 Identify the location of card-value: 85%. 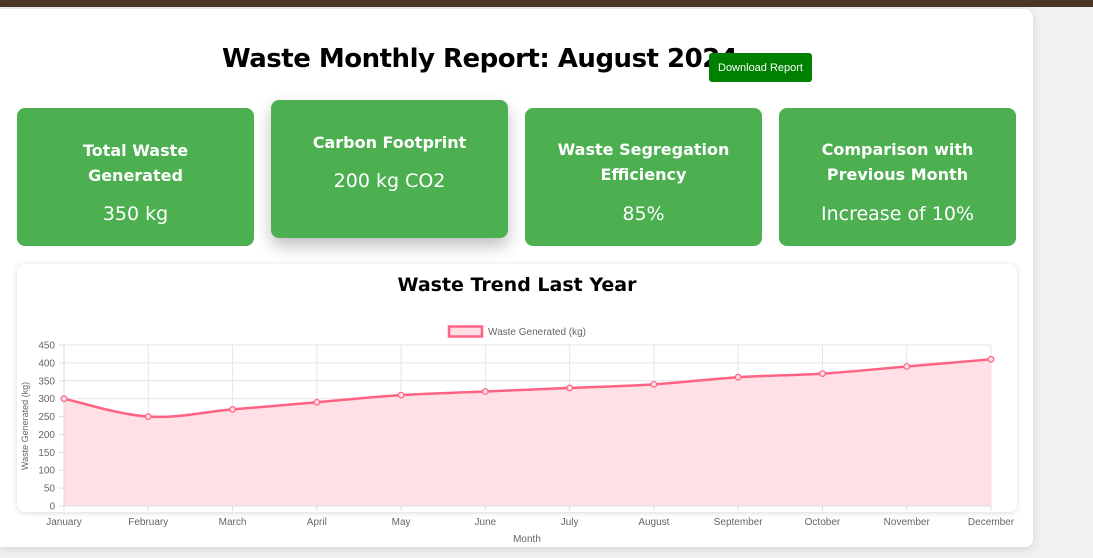
(643, 214).